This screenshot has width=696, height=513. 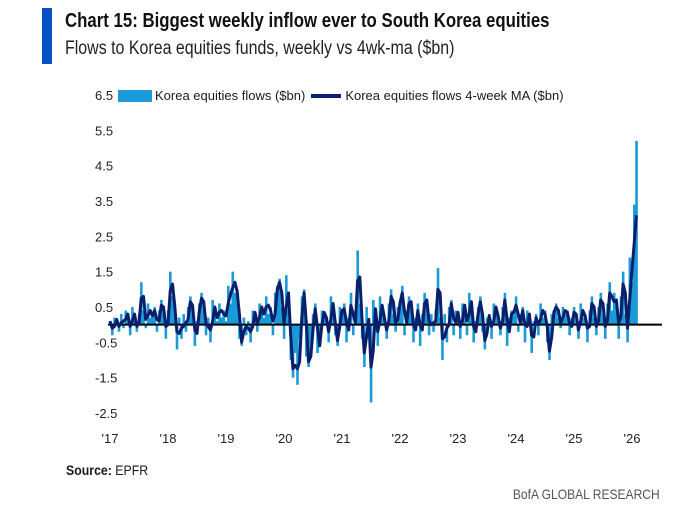 I want to click on brand-footer: BofA GLOBAL RESEARCH, so click(x=586, y=494).